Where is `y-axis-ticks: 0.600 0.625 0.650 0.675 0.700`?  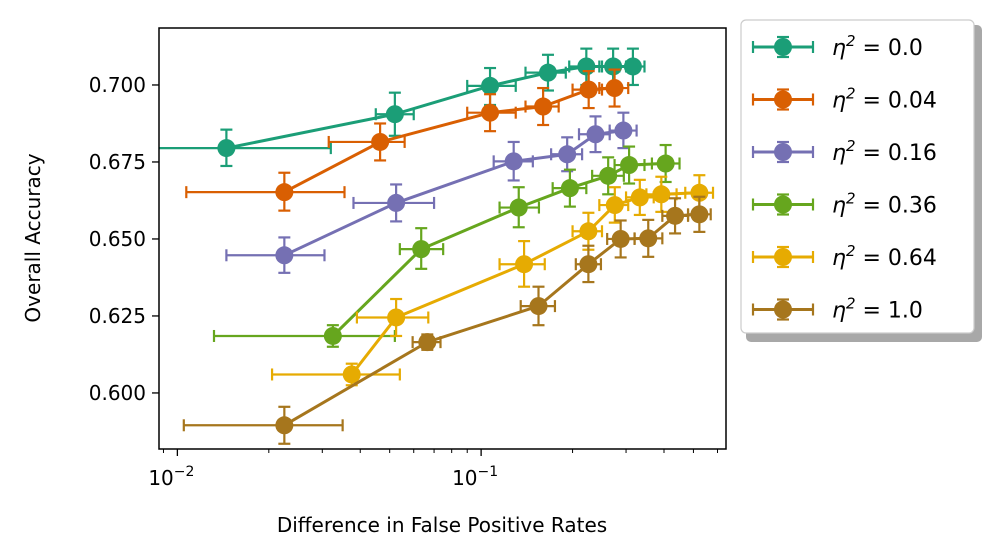
y-axis-ticks: 0.600 0.625 0.650 0.675 0.700 is located at coordinates (124, 239).